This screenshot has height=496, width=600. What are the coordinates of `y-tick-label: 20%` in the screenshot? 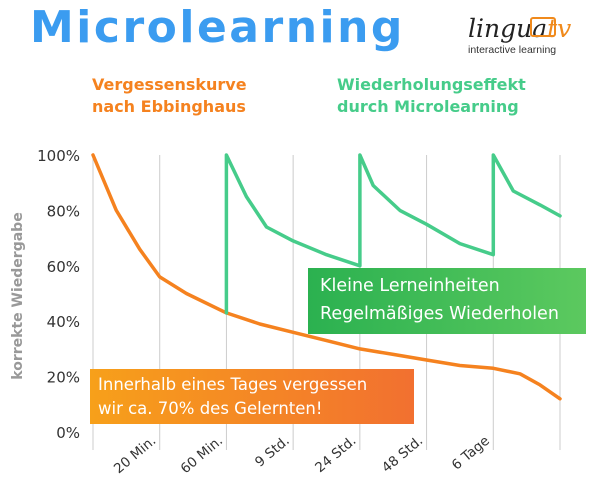 It's located at (63, 378).